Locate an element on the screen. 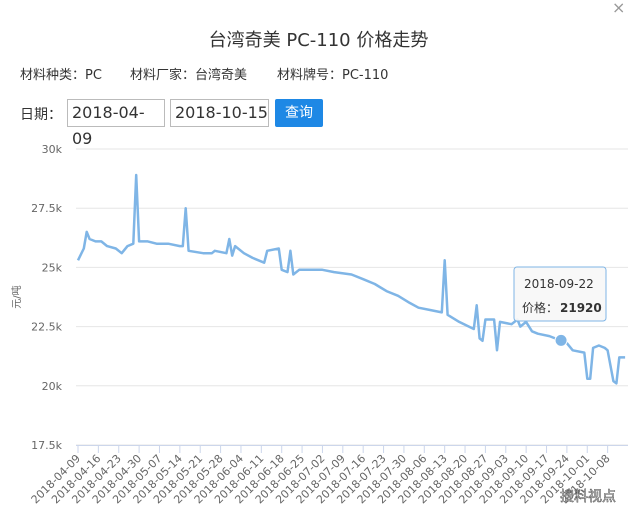  y-tick-label: 20k is located at coordinates (52, 386).